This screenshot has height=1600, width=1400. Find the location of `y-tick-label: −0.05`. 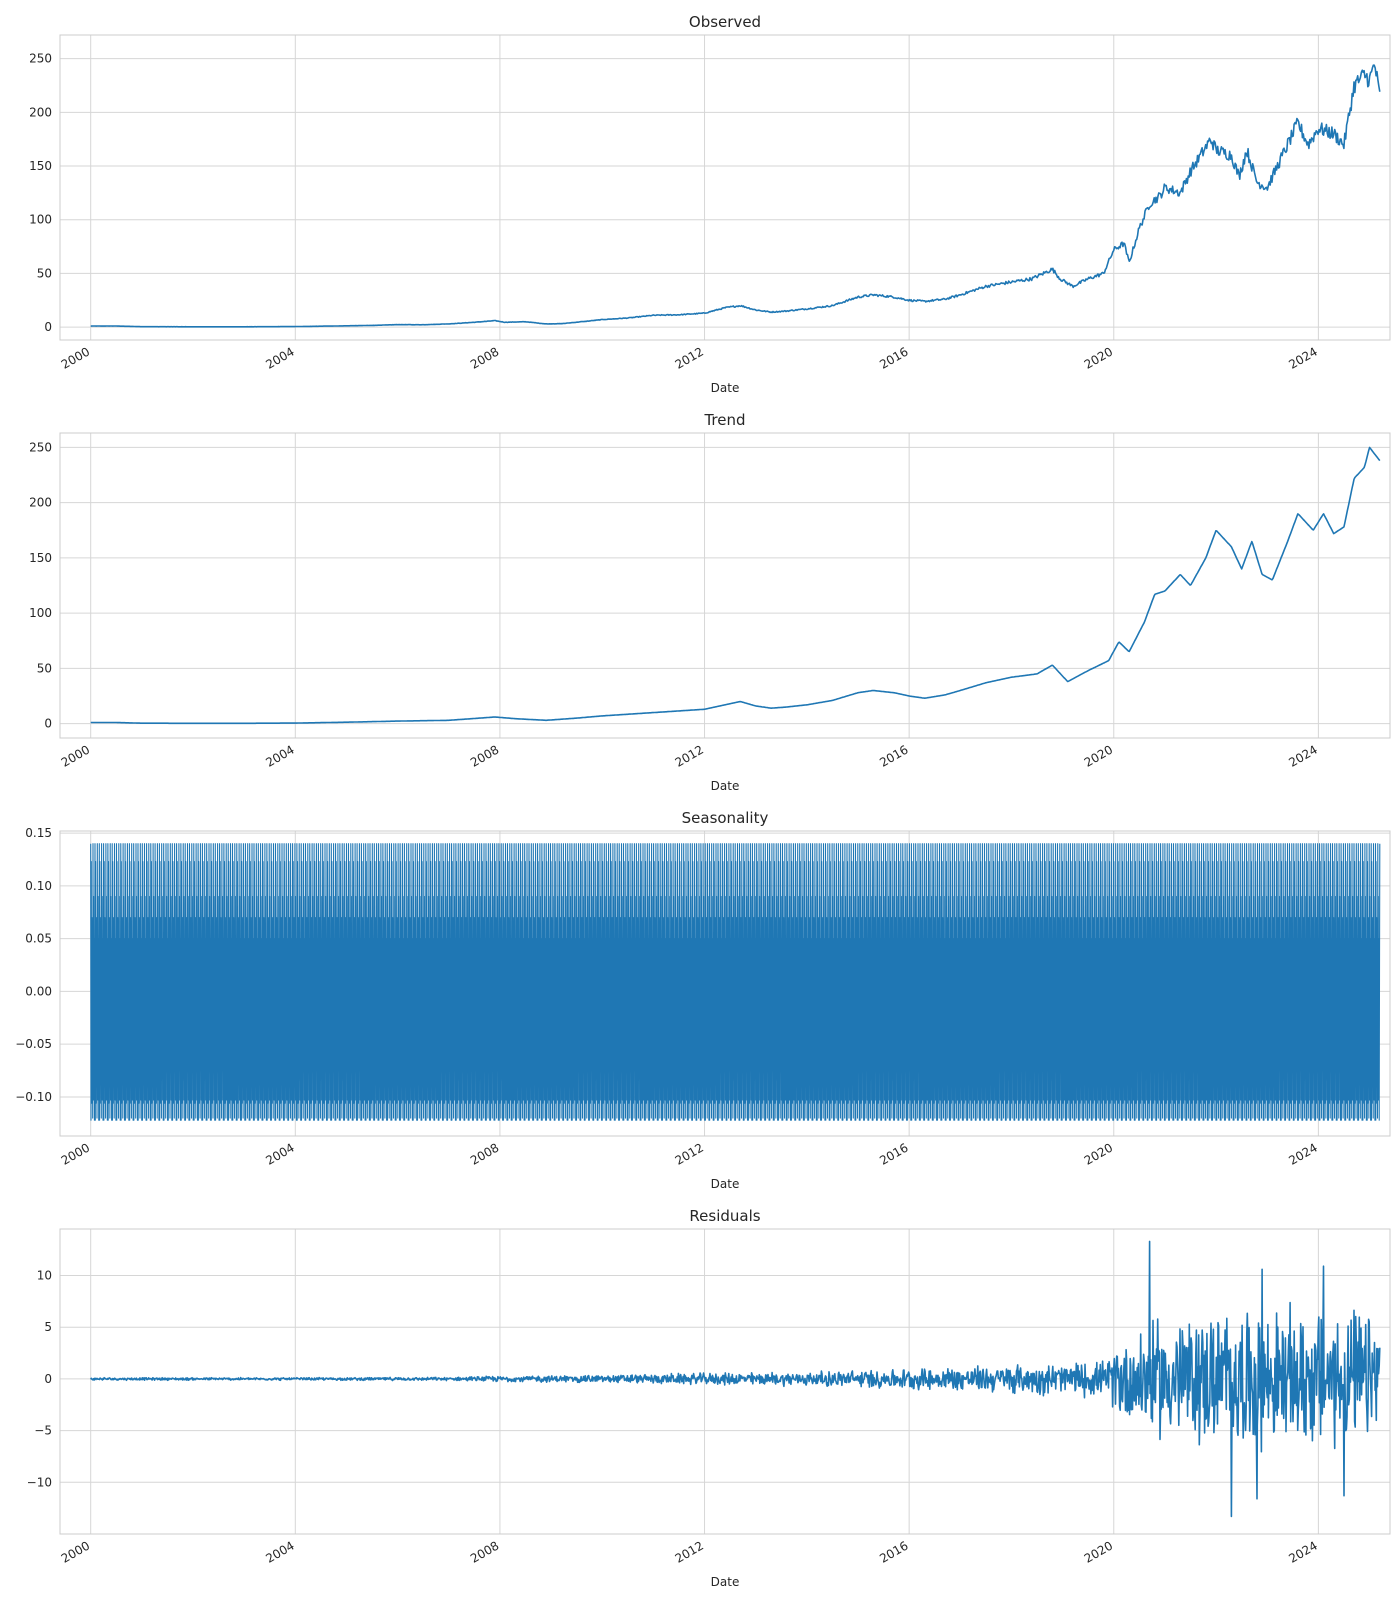

y-tick-label: −0.05 is located at coordinates (33, 1044).